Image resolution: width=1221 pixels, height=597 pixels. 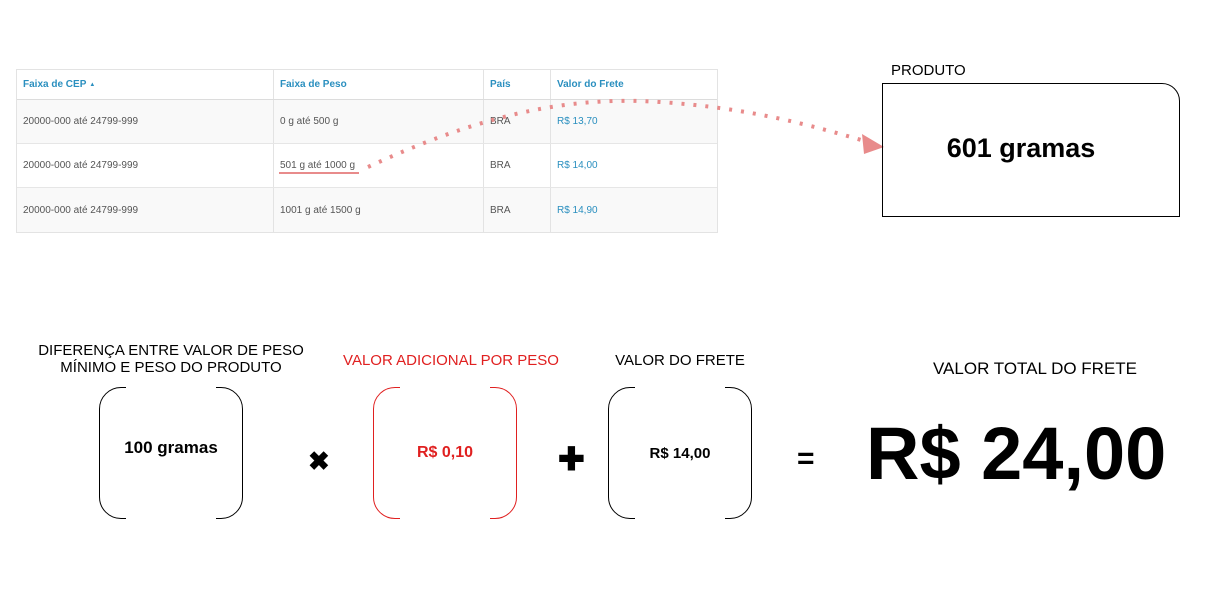 I want to click on total-caption: VALOR TOTAL DO FRETE, so click(x=1035, y=368).